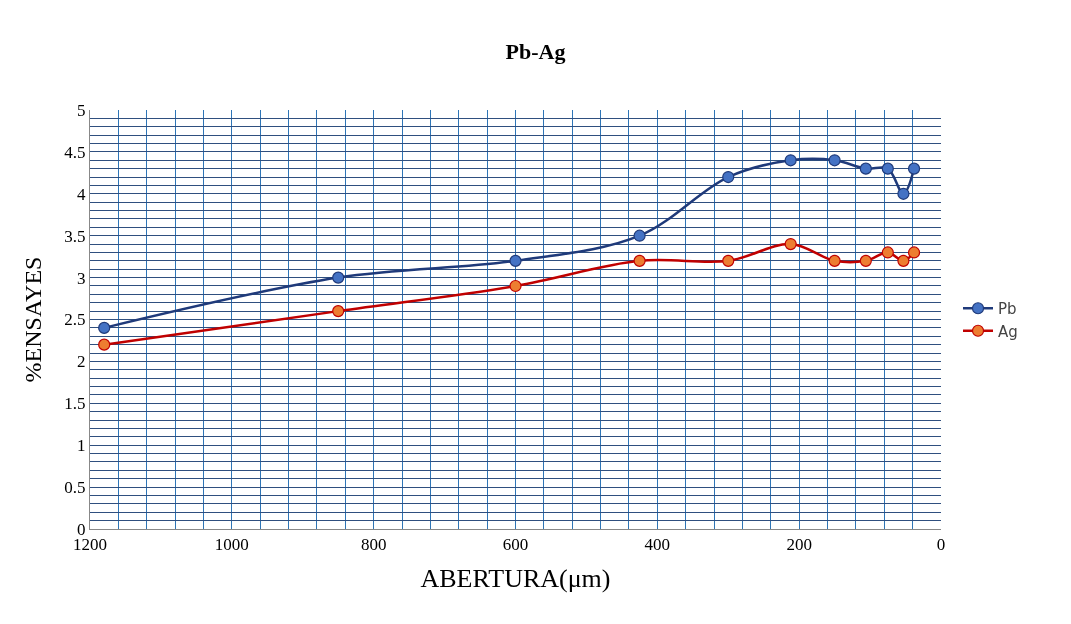  What do you see at coordinates (81, 110) in the screenshot?
I see `y-tick-label: 5` at bounding box center [81, 110].